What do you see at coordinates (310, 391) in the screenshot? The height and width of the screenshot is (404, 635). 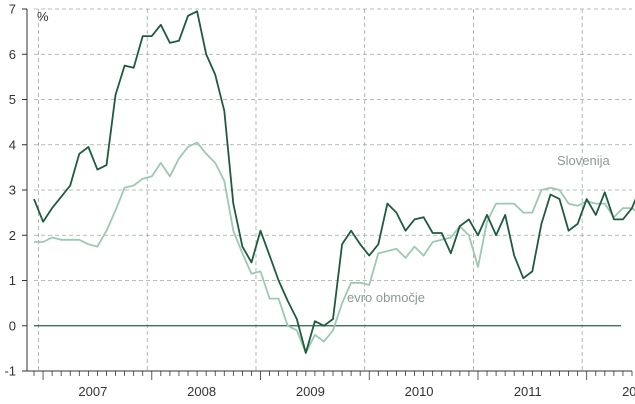 I see `x-year-label: 2009` at bounding box center [310, 391].